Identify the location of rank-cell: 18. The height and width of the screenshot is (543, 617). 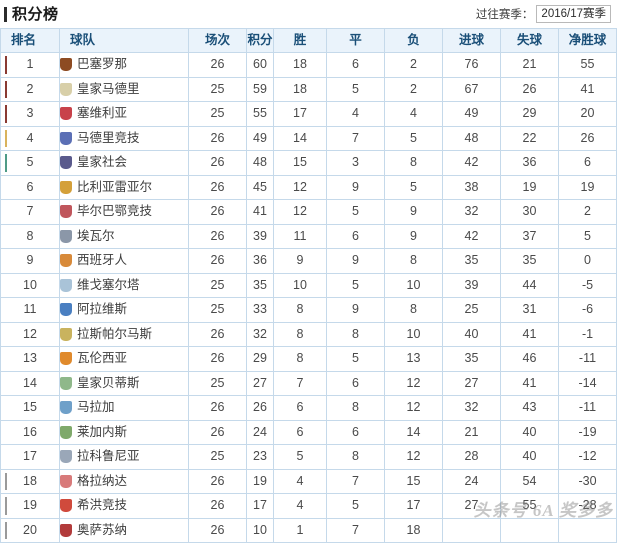
(30, 481).